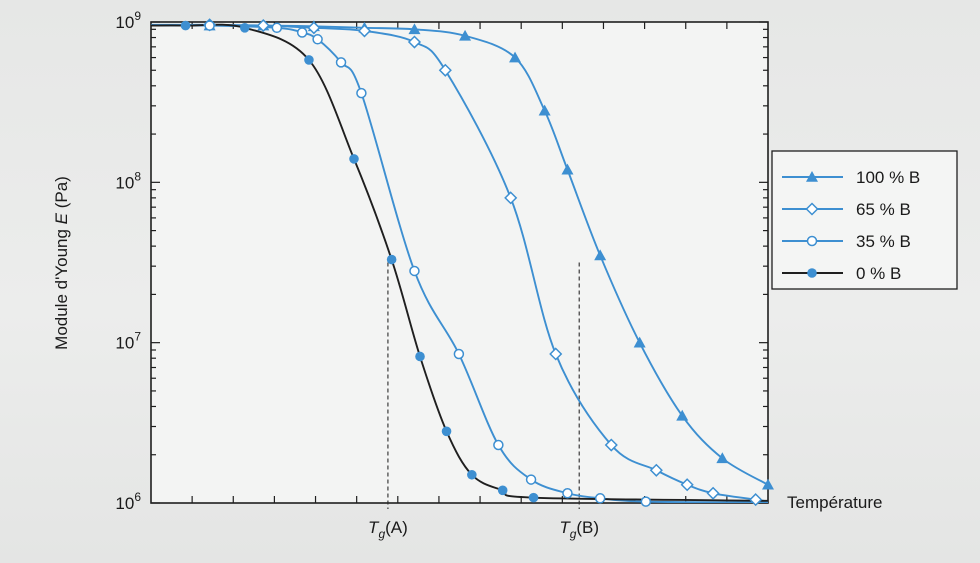 This screenshot has height=563, width=980. Describe the element at coordinates (128, 261) in the screenshot. I see `y-tick-labels: 10⁶ 10⁷ 10⁸ 10⁹` at that location.